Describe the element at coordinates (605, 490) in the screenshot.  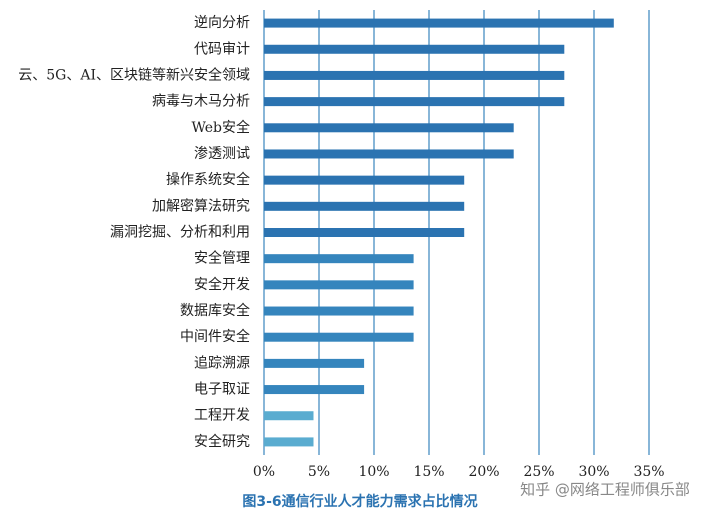
I see `watermark: 知乎 @网络工程师俱乐部` at that location.